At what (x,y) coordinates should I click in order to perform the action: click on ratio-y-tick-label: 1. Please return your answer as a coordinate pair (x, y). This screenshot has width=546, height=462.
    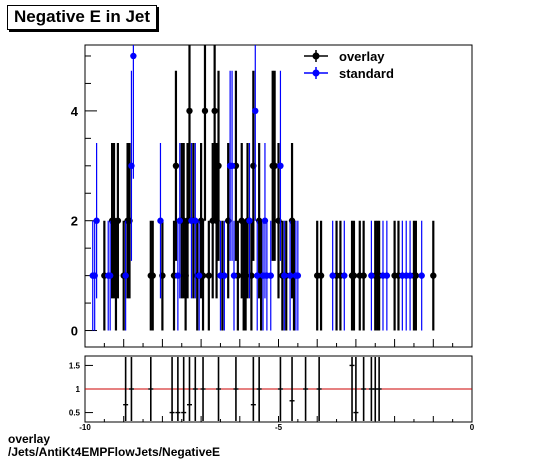
    Looking at the image, I should click on (78, 389).